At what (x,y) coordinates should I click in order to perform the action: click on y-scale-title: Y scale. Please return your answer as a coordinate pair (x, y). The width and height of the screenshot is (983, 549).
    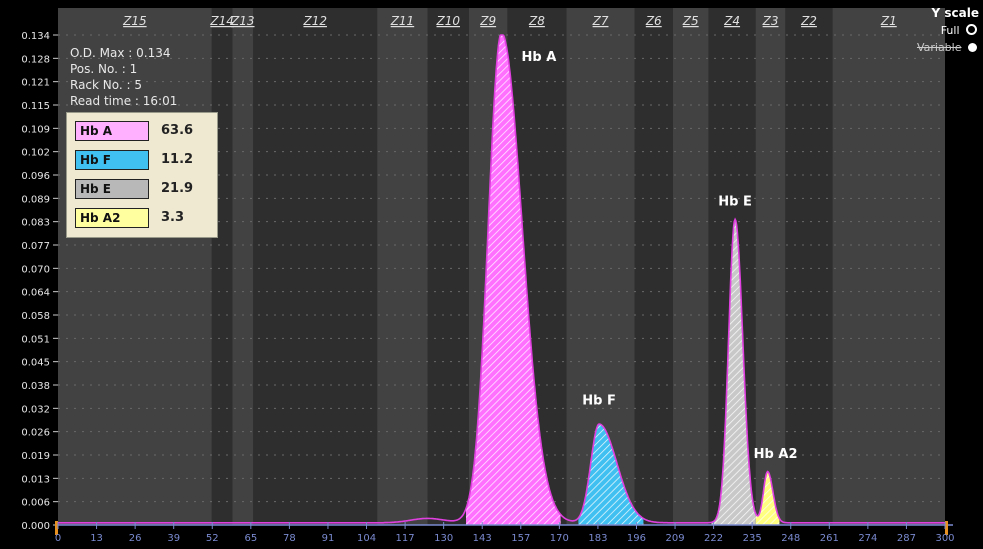
    Looking at the image, I should click on (955, 13).